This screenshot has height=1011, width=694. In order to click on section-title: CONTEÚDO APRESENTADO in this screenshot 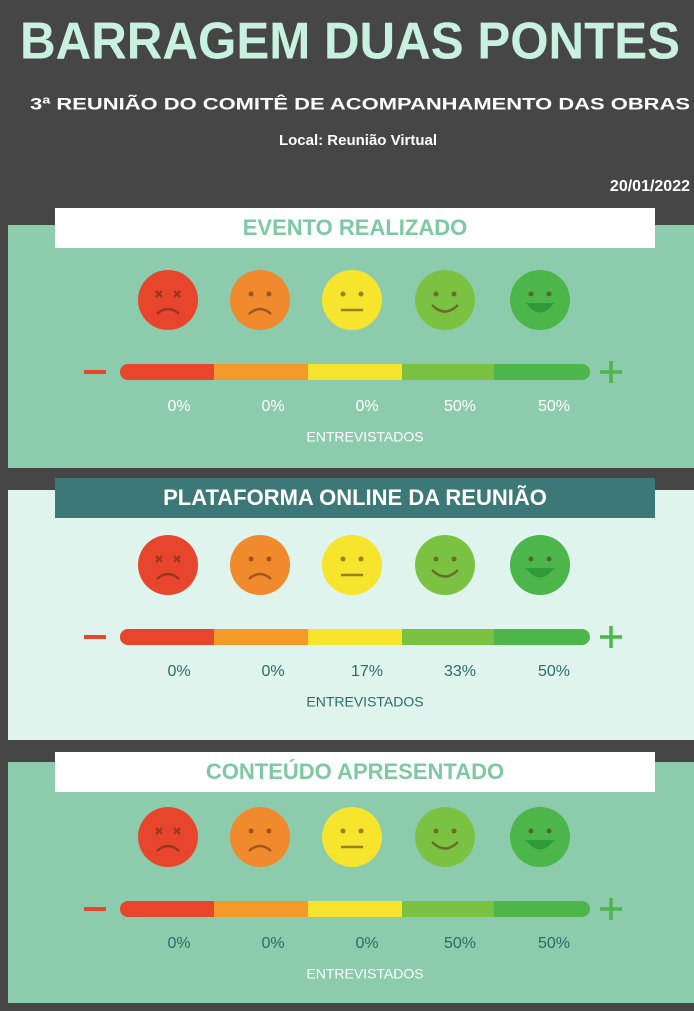, I will do `click(355, 771)`.